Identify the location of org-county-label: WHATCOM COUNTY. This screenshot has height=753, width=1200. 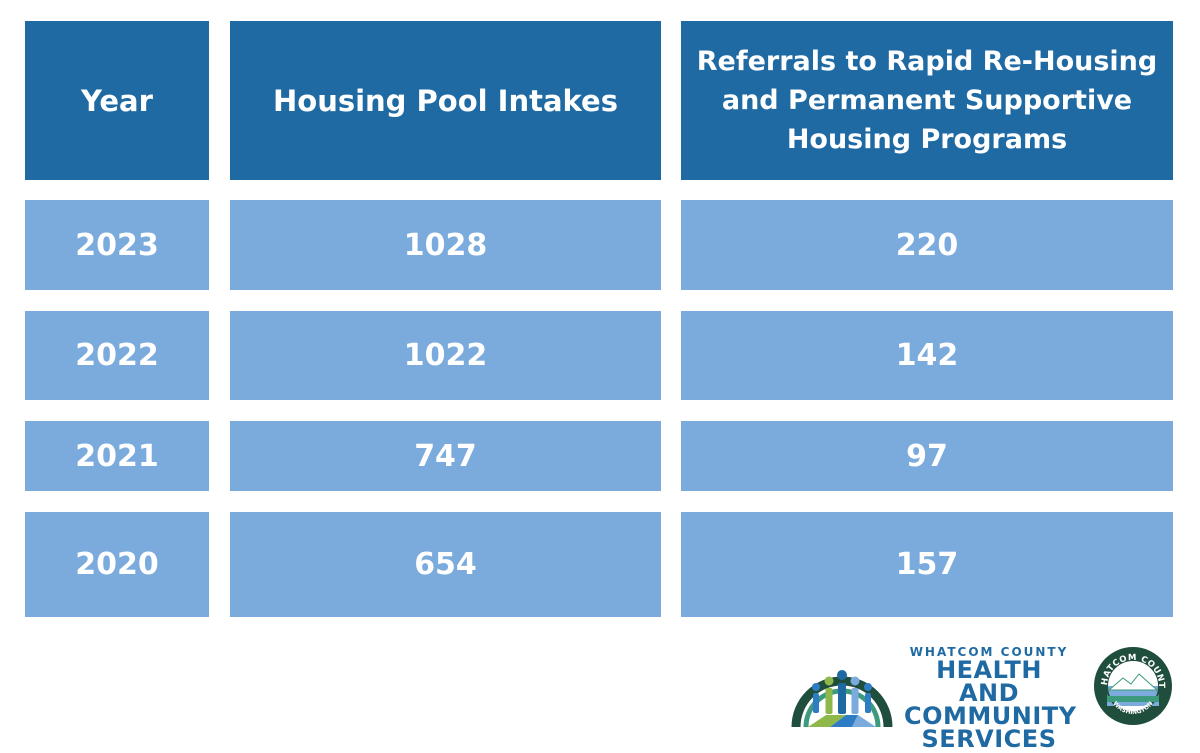
(989, 652).